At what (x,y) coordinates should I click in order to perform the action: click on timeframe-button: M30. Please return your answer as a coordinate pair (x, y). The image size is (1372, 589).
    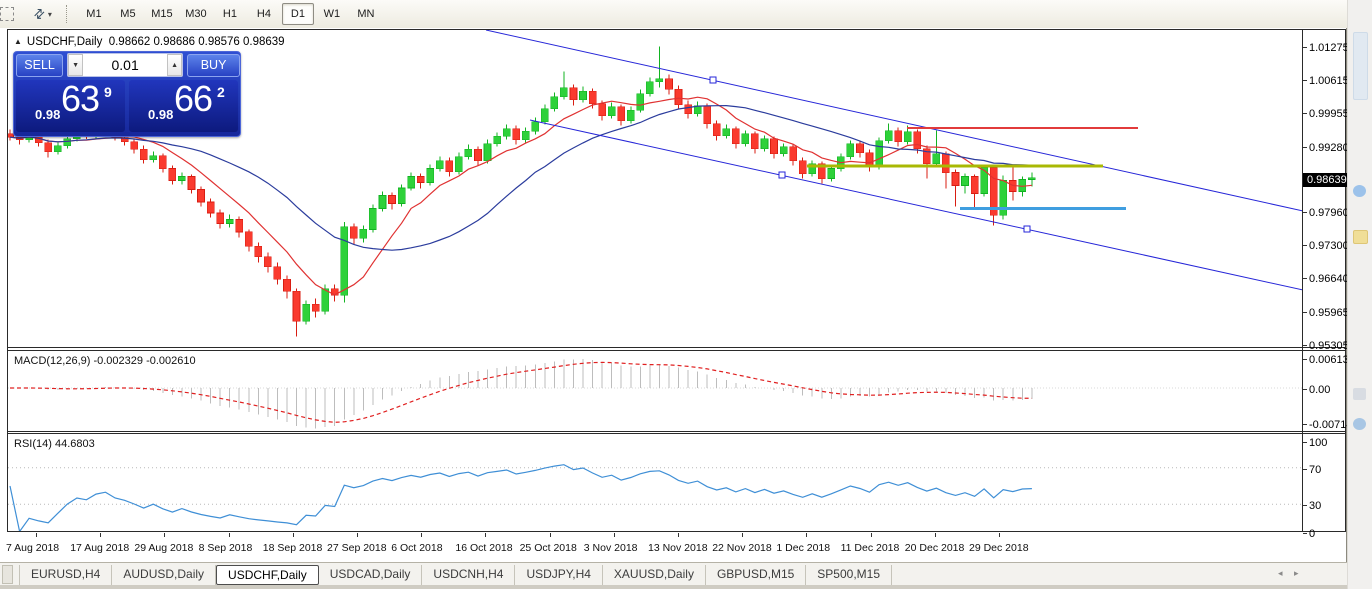
    Looking at the image, I should click on (196, 14).